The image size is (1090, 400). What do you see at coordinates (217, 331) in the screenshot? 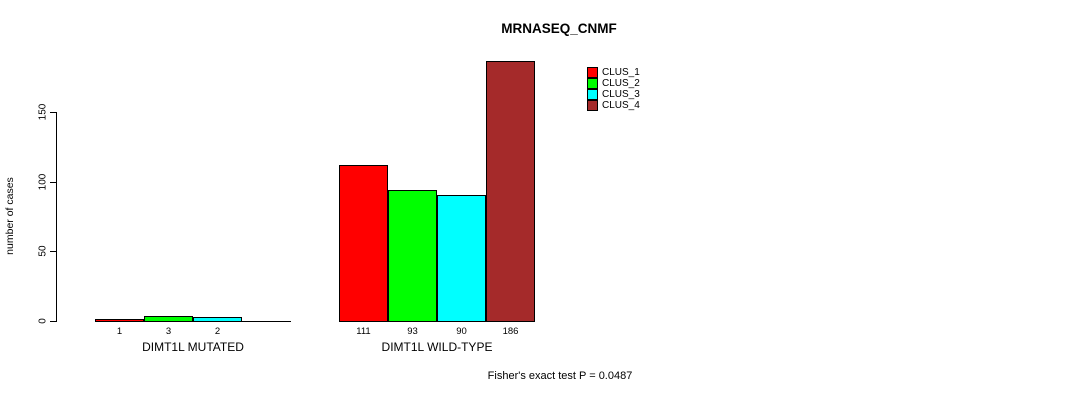
I see `bar-value-label: 2` at bounding box center [217, 331].